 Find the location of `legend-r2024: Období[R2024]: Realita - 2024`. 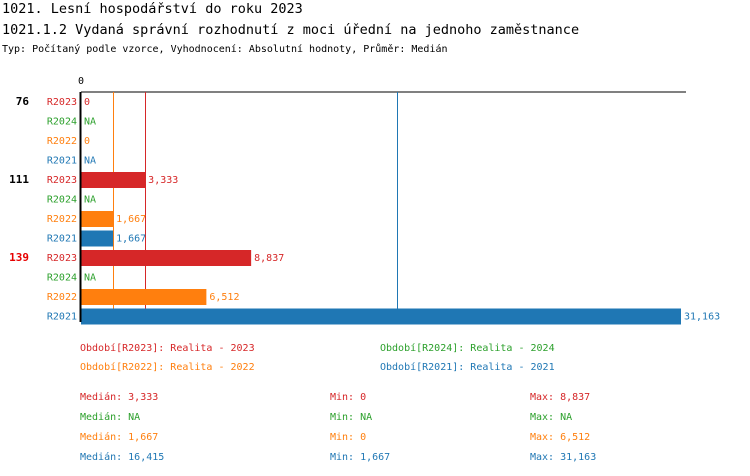

legend-r2024: Období[R2024]: Realita - 2024 is located at coordinates (467, 348).